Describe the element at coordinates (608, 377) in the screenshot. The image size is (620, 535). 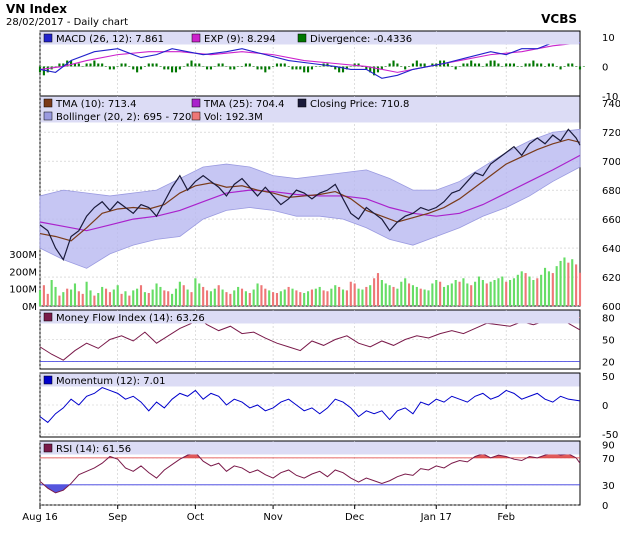
I see `momentum-ytick-label: 50` at that location.